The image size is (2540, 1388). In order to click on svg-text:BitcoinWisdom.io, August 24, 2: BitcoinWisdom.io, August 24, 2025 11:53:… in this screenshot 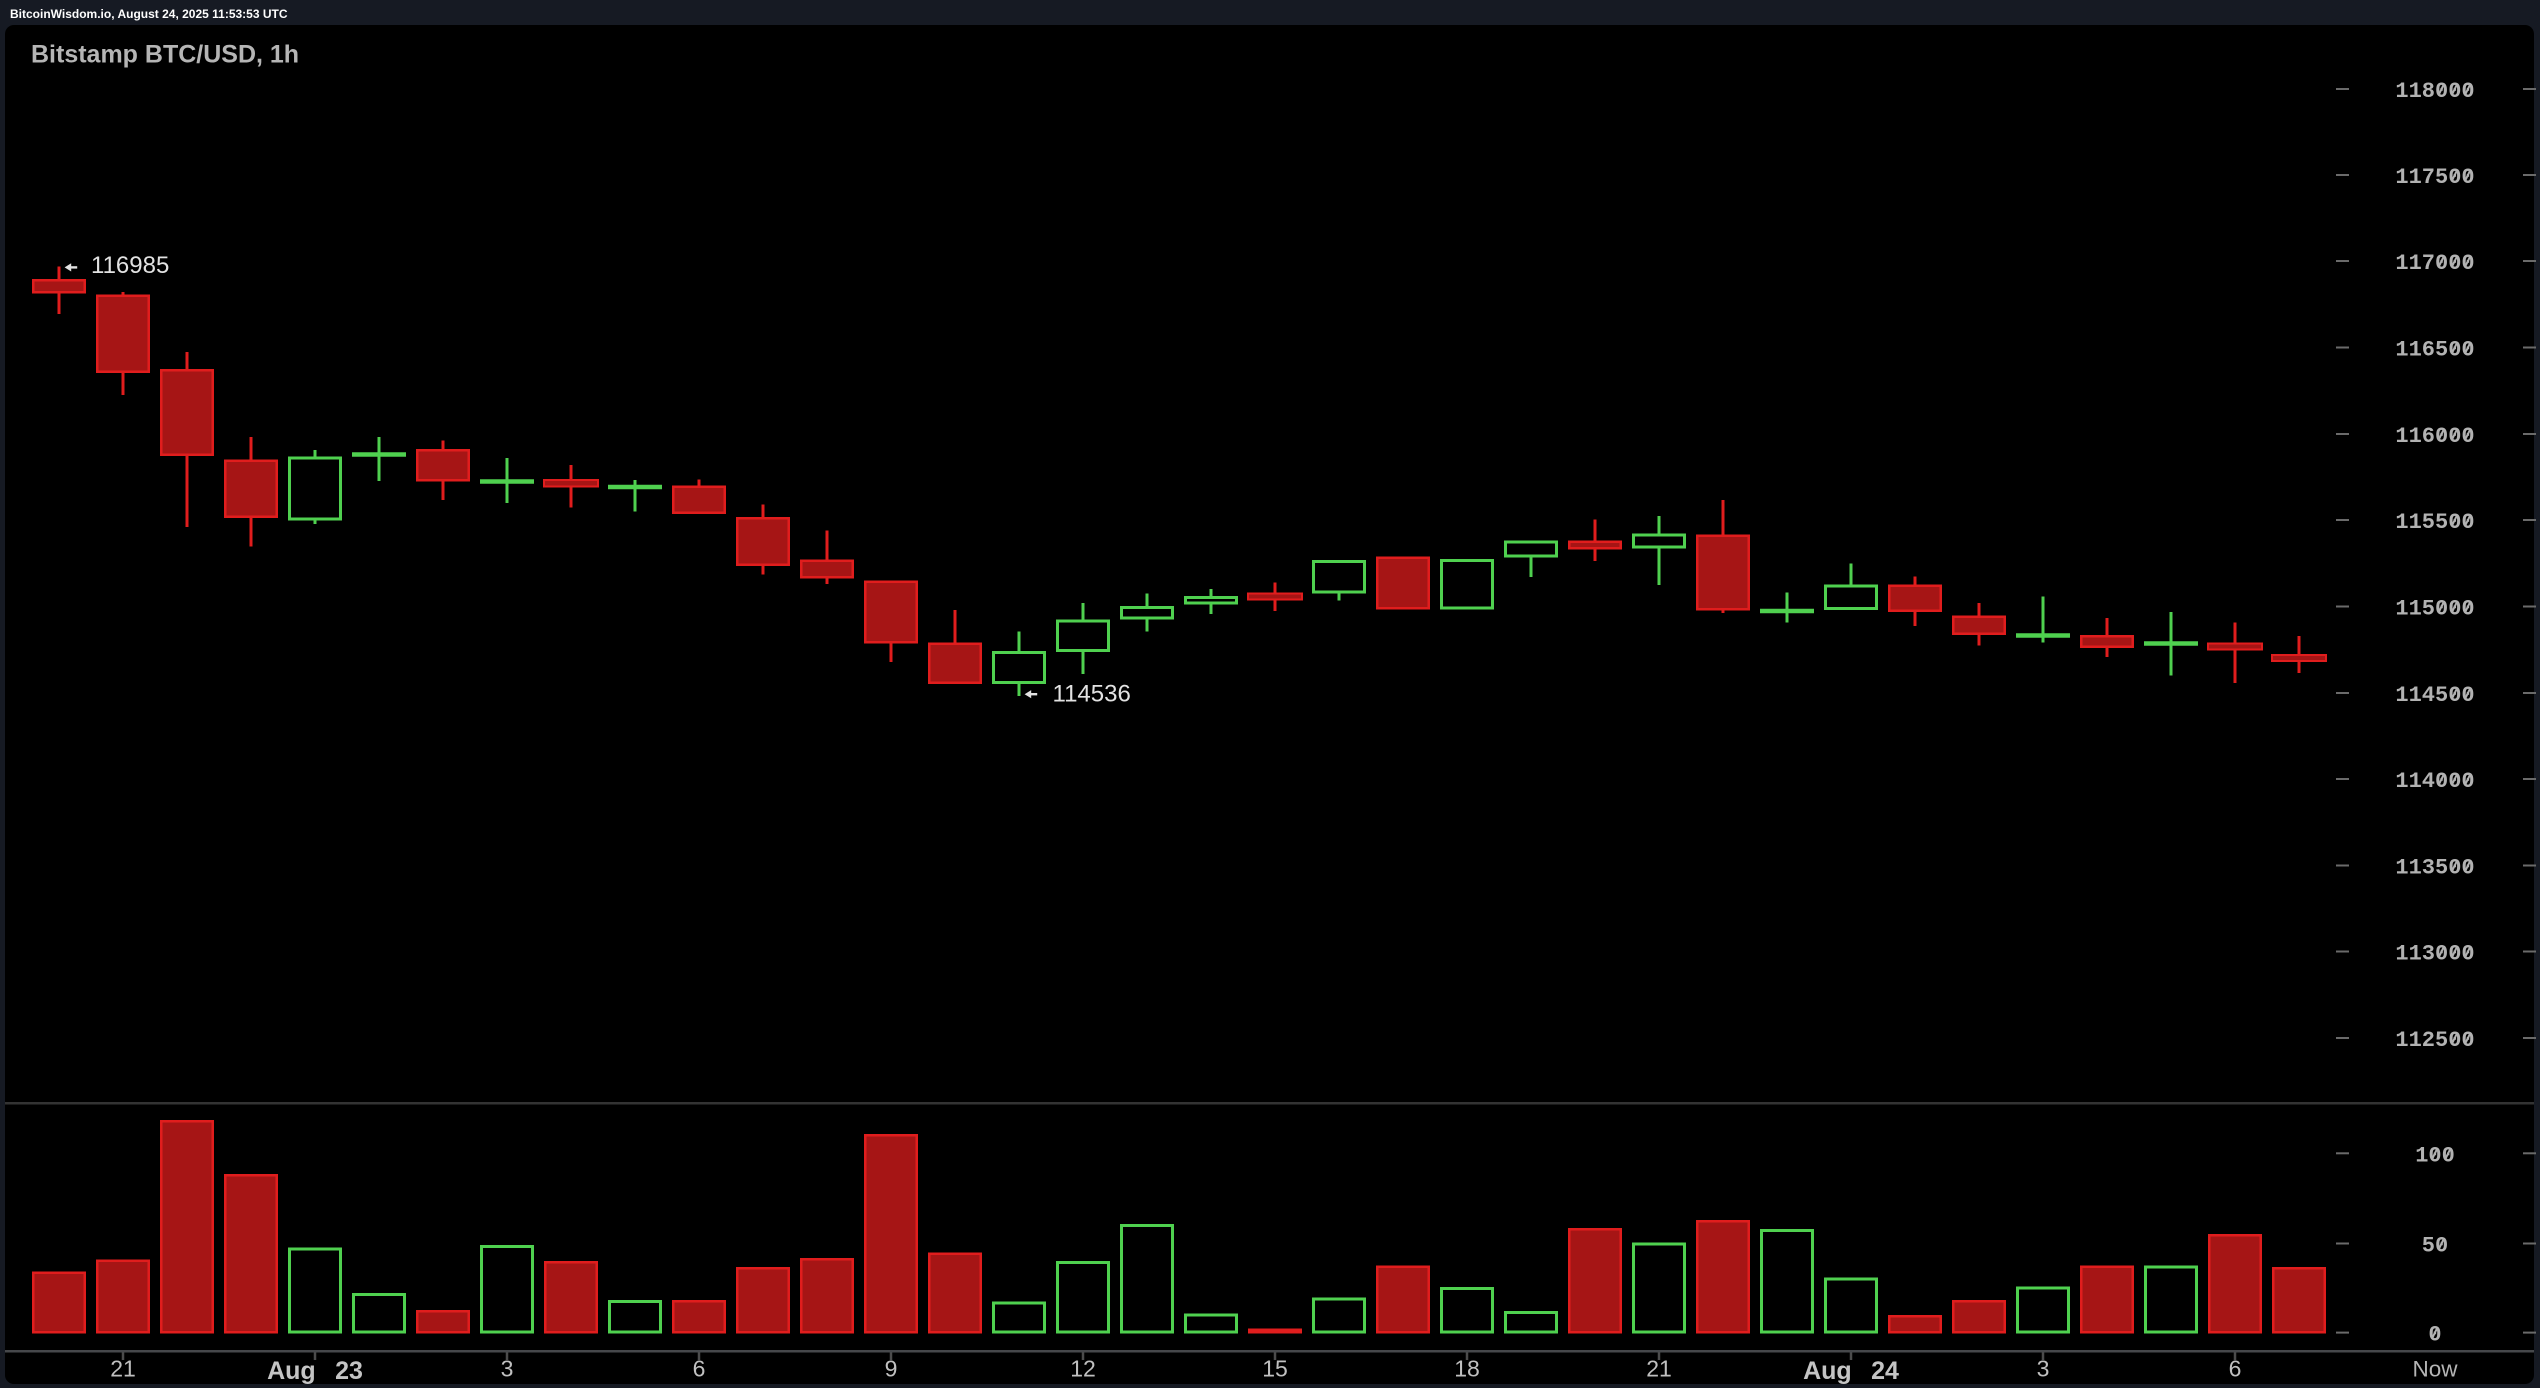, I will do `click(149, 14)`.